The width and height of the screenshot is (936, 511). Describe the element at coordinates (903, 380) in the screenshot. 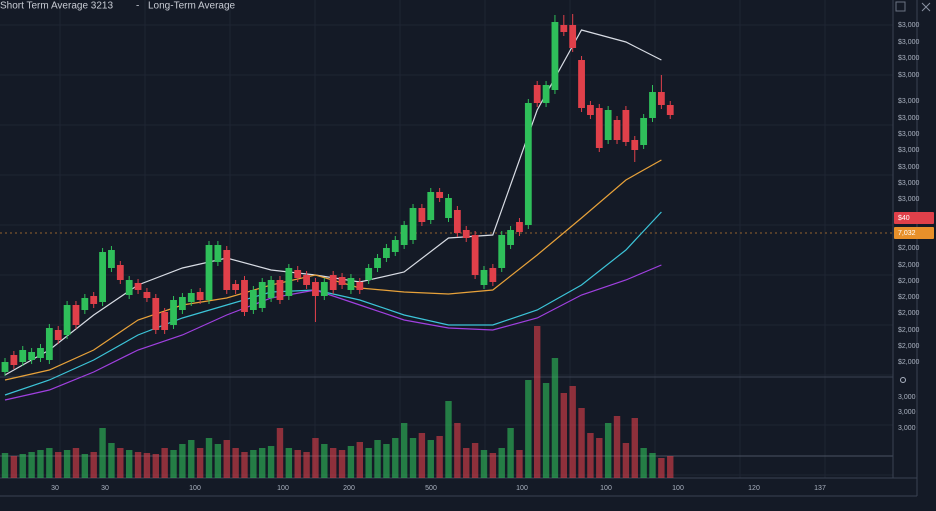

I see `settings-icon` at that location.